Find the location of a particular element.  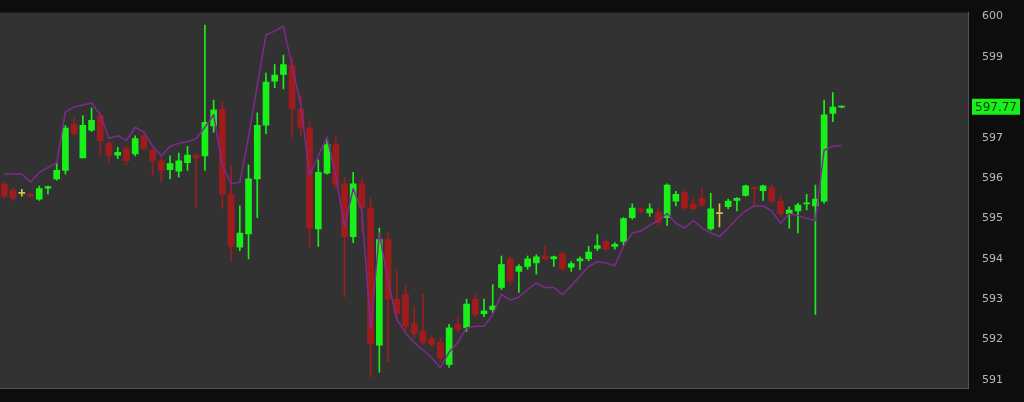

y-tick-label: 599 is located at coordinates (992, 56).